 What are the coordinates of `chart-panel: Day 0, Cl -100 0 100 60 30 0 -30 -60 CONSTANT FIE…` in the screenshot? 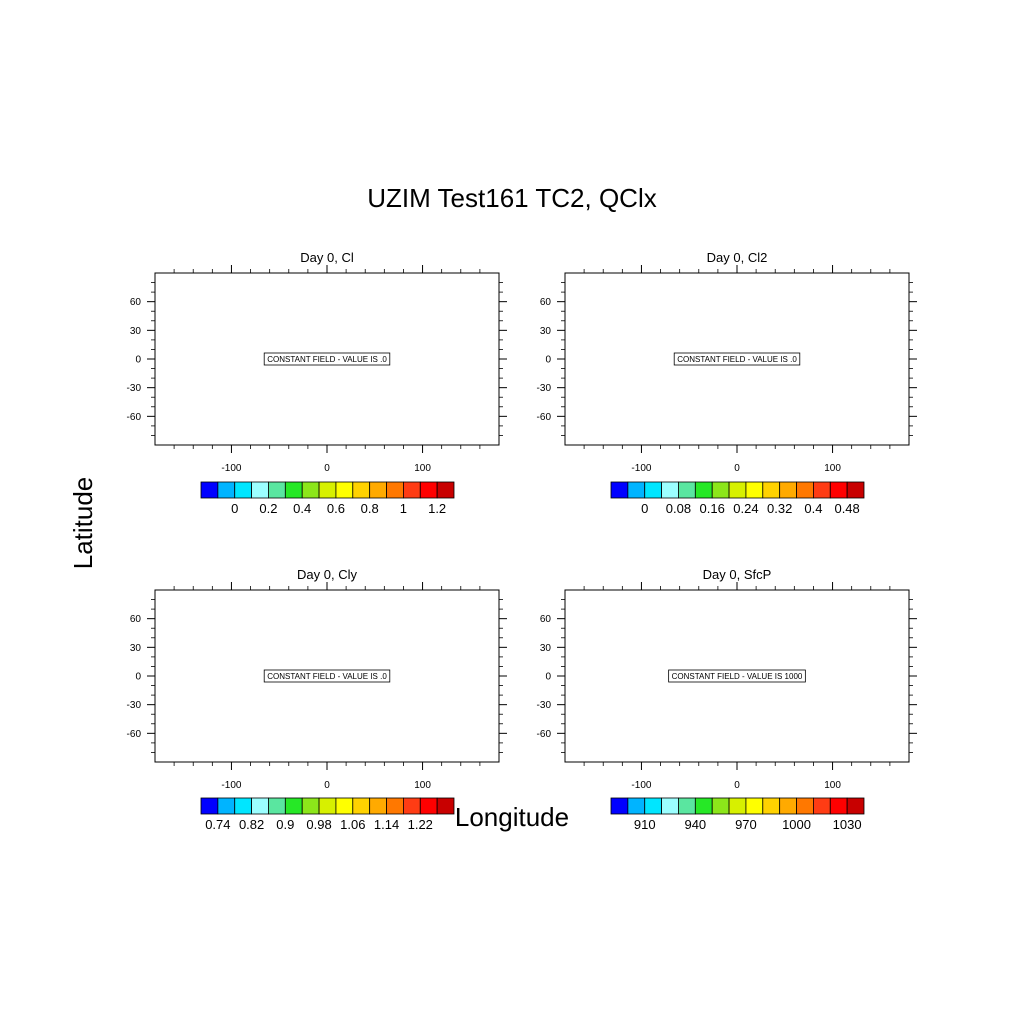 It's located at (317, 383).